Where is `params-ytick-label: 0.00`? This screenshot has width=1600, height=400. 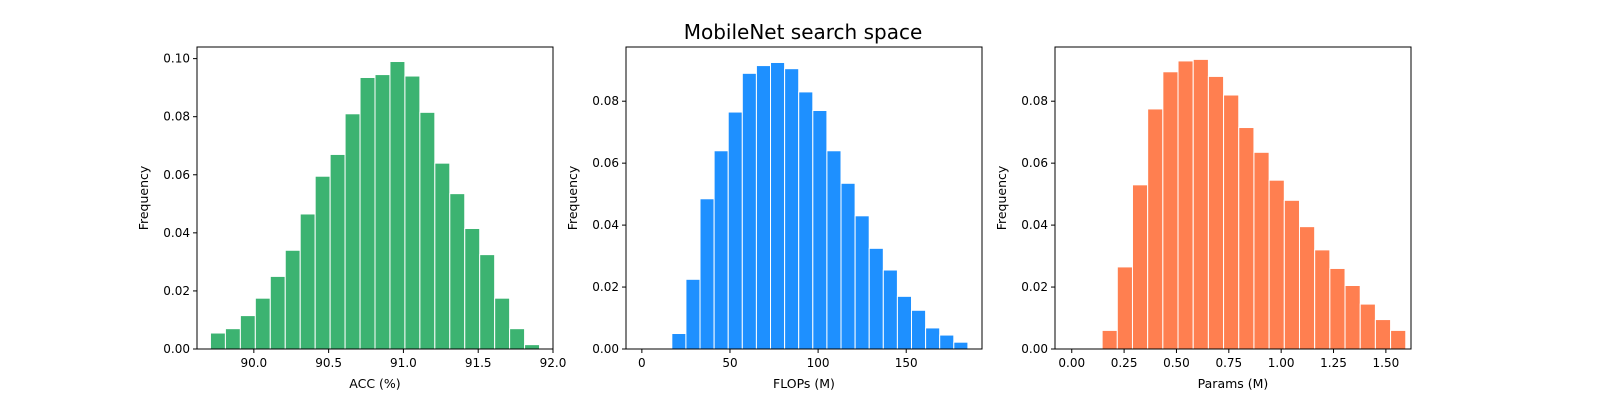 params-ytick-label: 0.00 is located at coordinates (1034, 349).